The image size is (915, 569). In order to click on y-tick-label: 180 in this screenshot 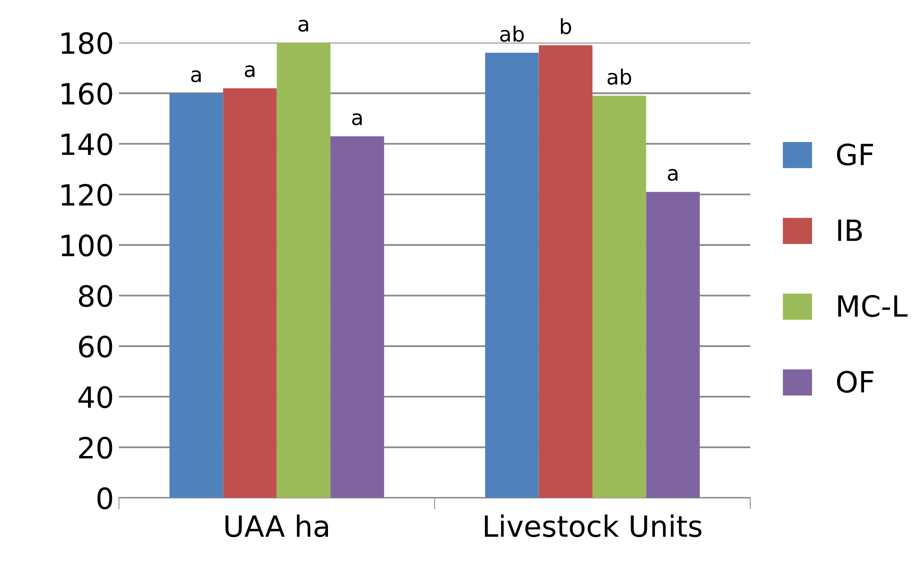, I will do `click(87, 43)`.